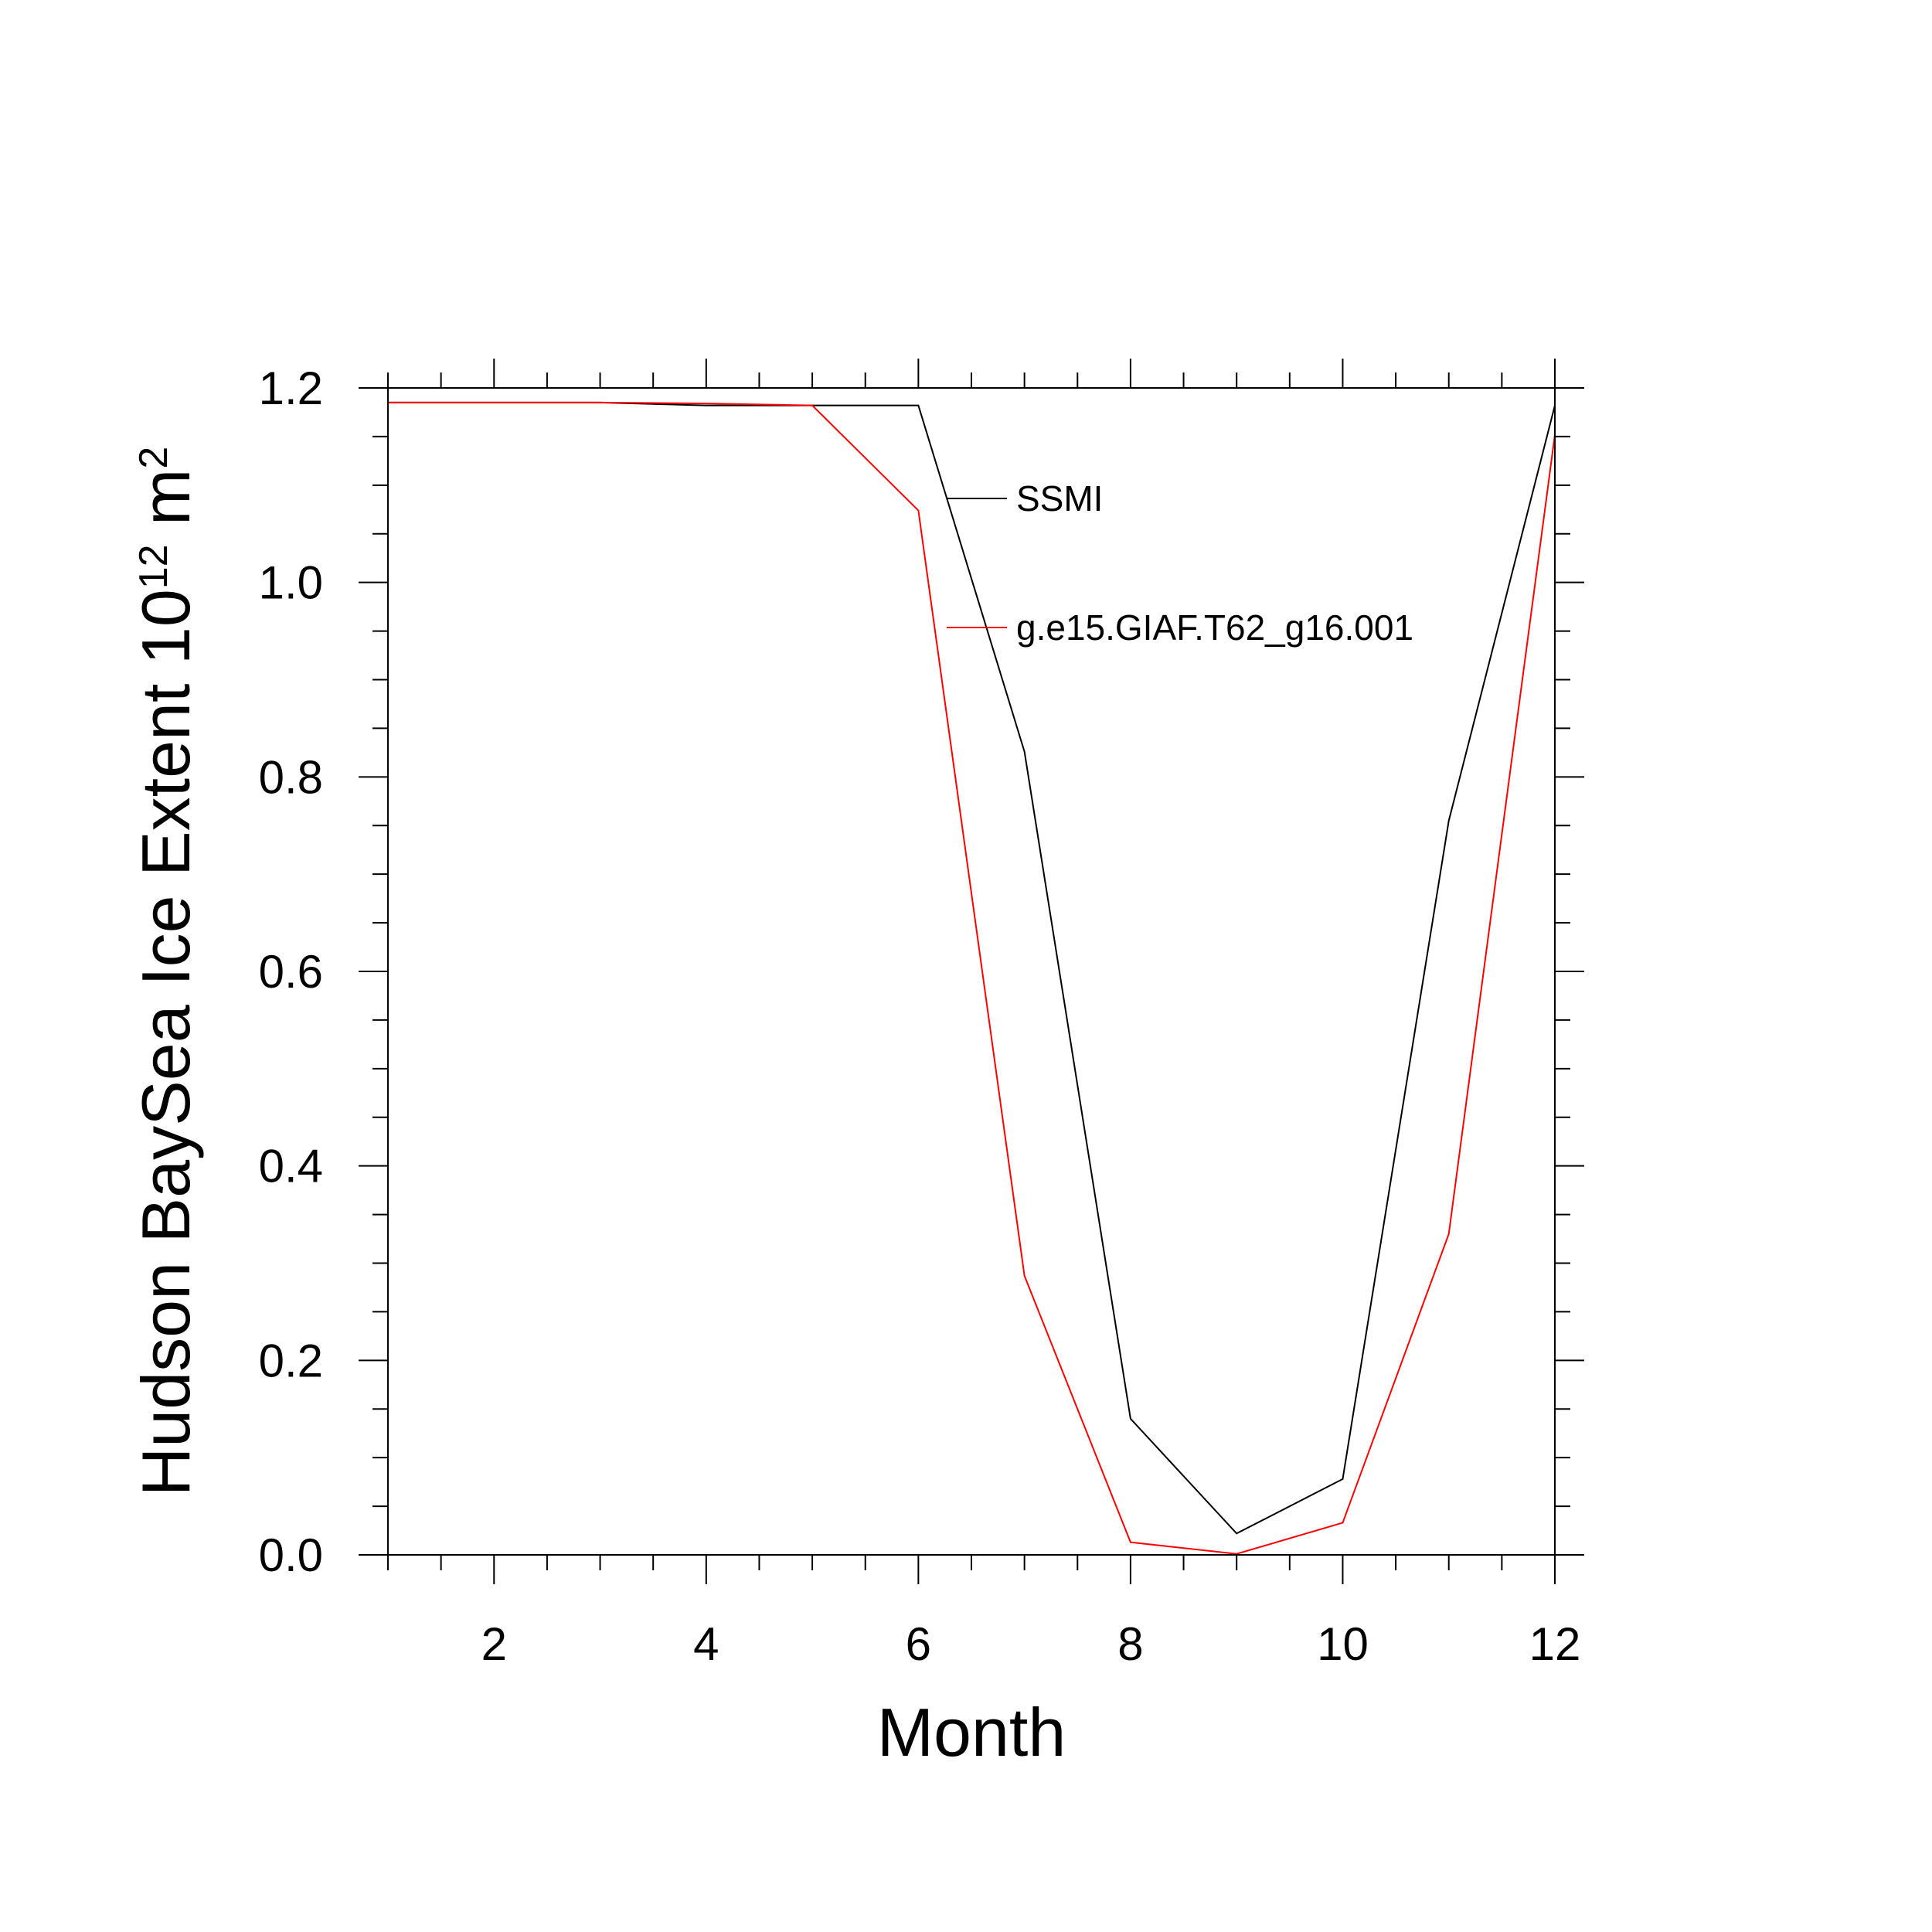 The width and height of the screenshot is (1932, 1932). I want to click on x-tick-label: 2, so click(494, 1644).